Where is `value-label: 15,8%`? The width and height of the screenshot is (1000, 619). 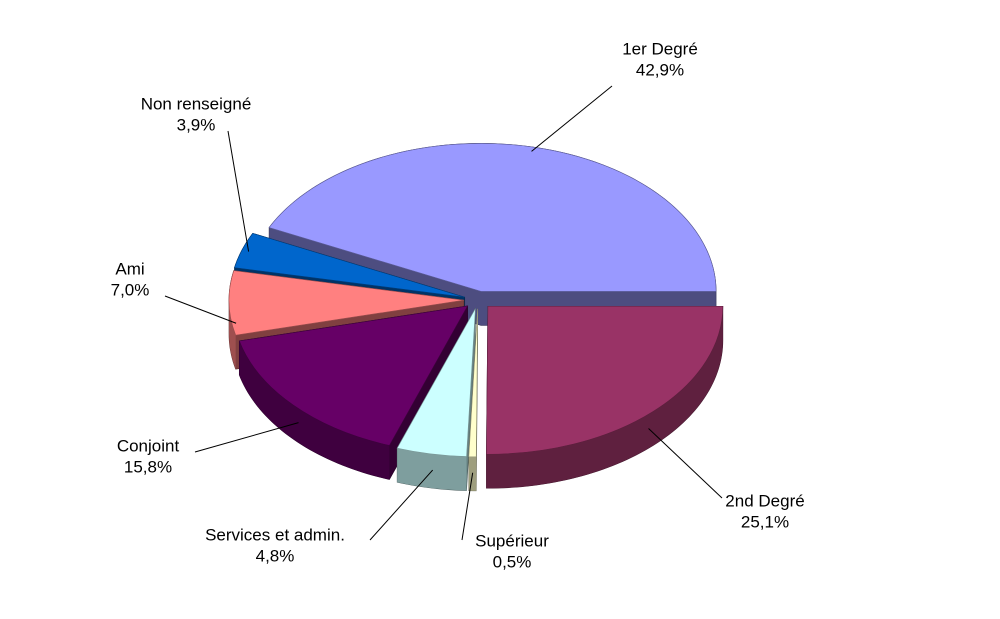
value-label: 15,8% is located at coordinates (148, 466).